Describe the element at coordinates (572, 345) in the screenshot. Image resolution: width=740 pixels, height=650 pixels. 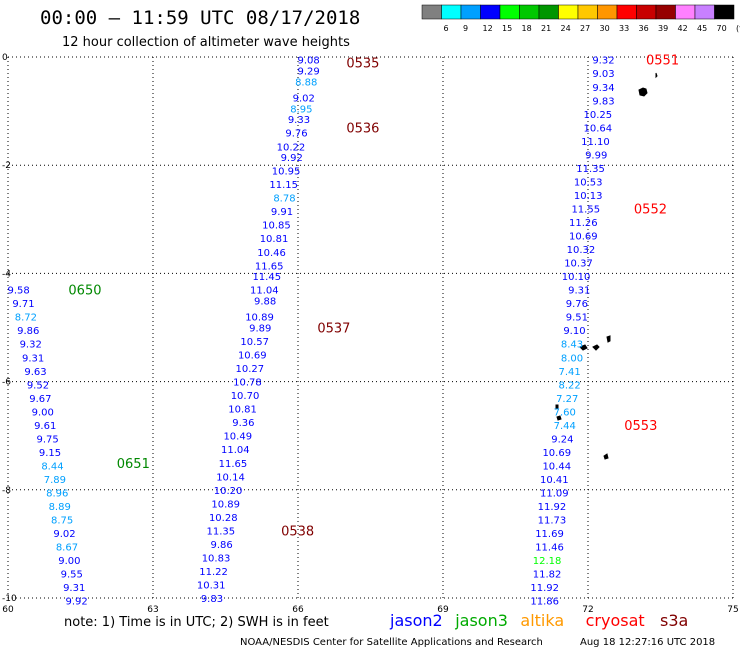
I see `swh-label: 8.43` at that location.